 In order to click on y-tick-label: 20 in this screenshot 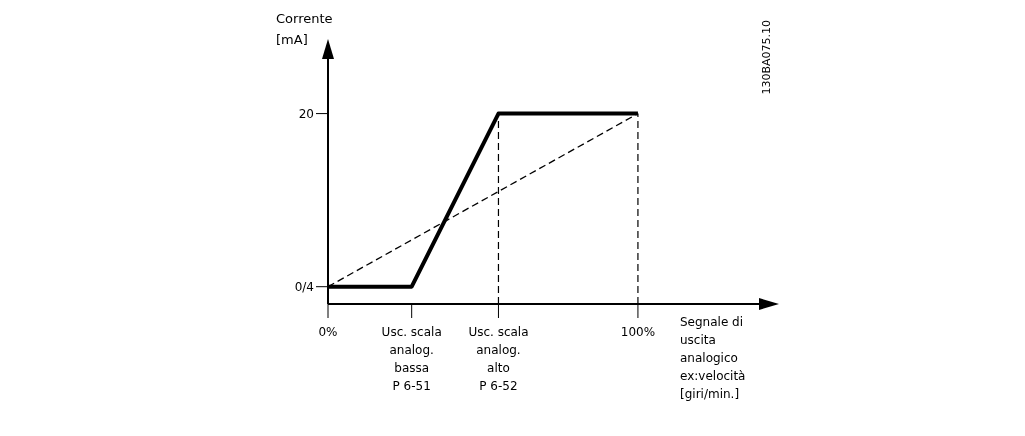, I will do `click(306, 113)`.